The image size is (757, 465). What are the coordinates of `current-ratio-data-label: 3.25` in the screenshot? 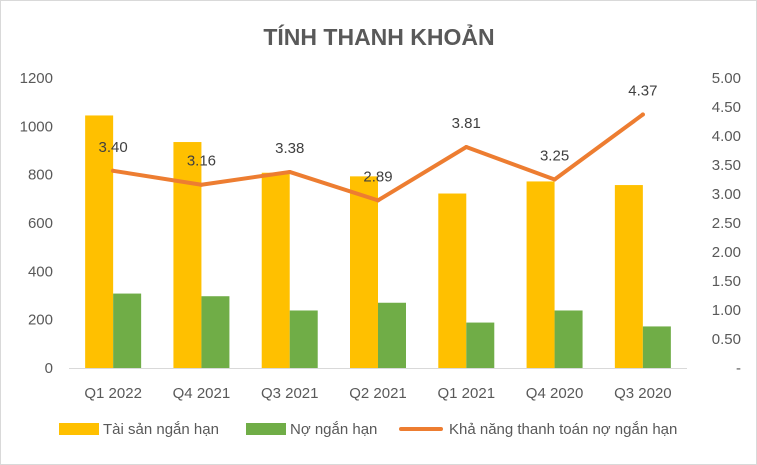 It's located at (554, 156).